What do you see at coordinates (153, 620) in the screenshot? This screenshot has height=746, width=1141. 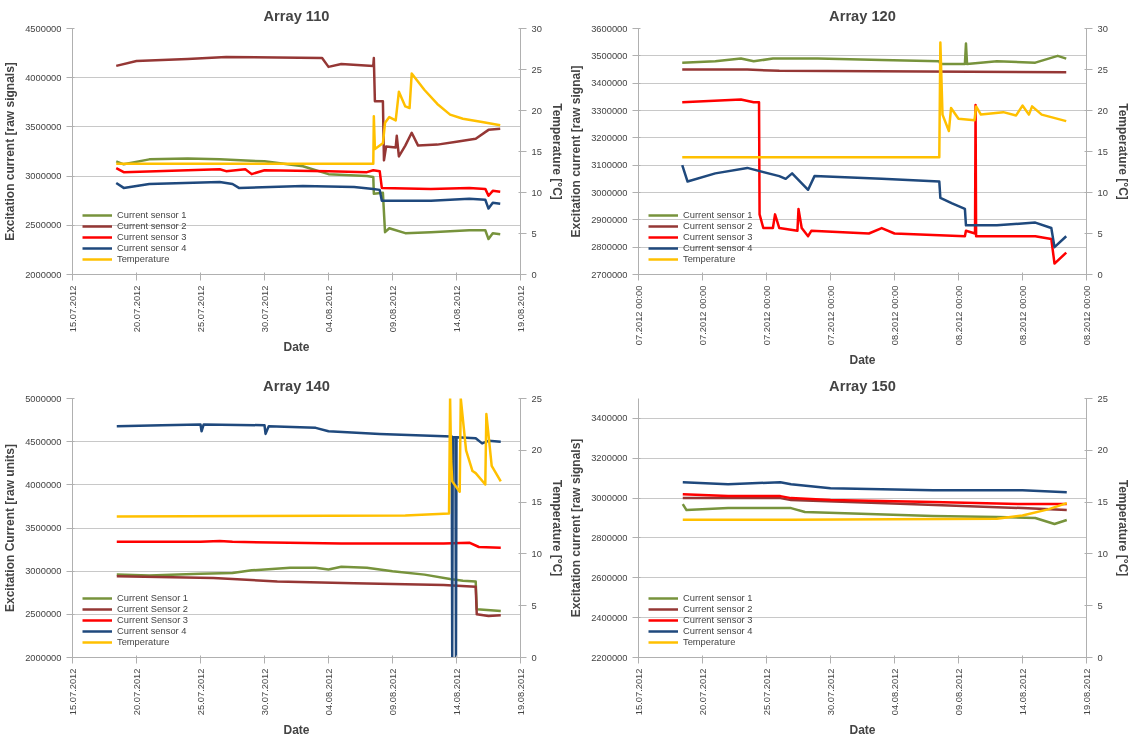 I see `legend-label: Current Sensor 3` at bounding box center [153, 620].